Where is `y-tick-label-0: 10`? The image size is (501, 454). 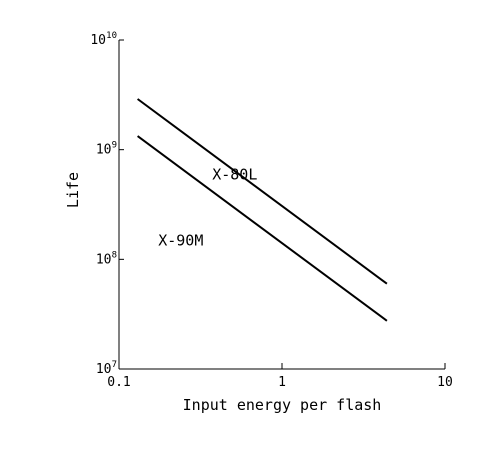 y-tick-label-0: 10 is located at coordinates (104, 369).